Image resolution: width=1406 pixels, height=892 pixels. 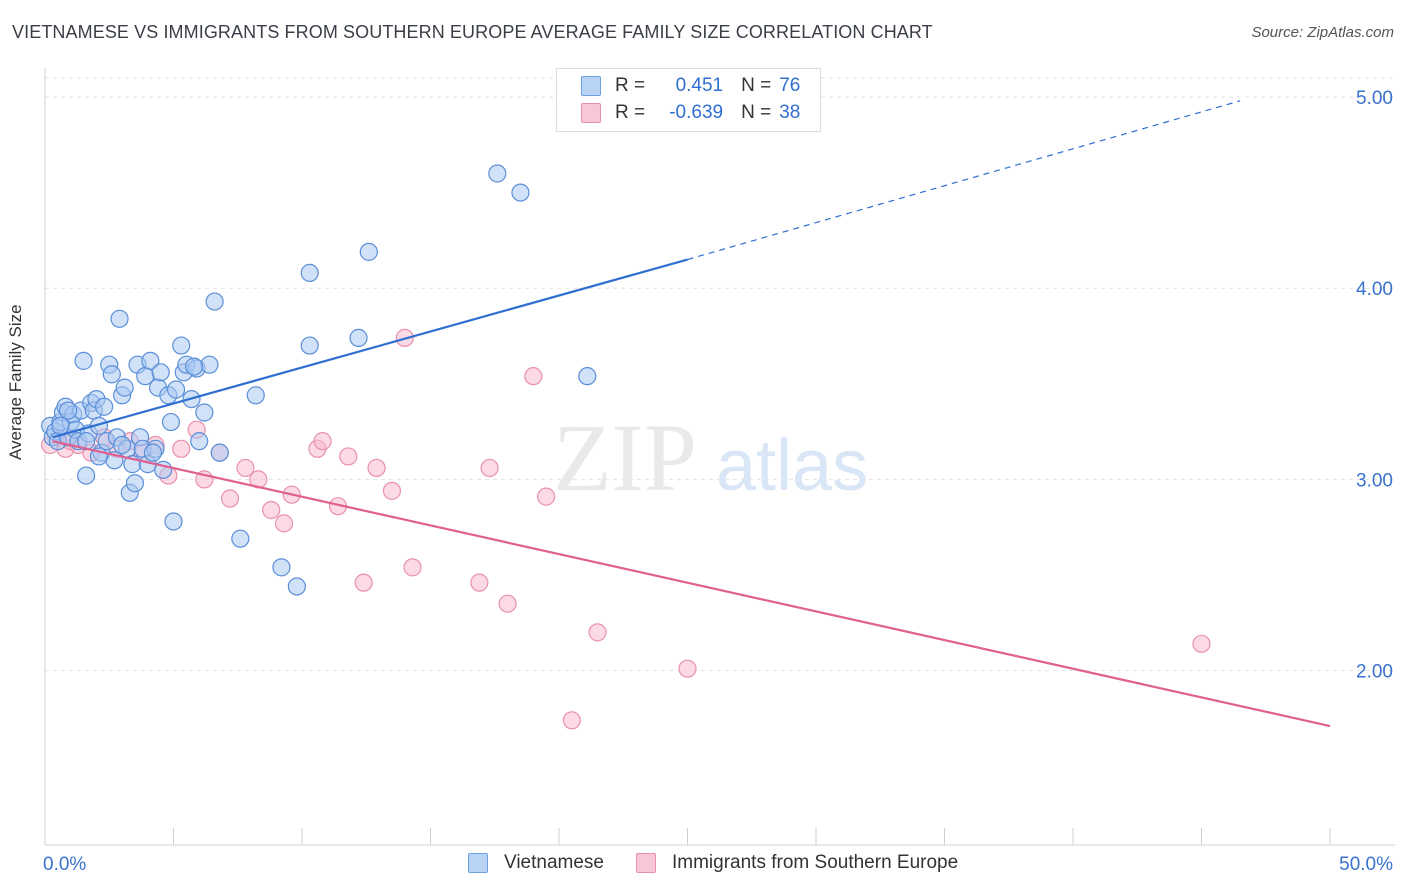 What do you see at coordinates (699, 85) in the screenshot?
I see `legend-r-value: 0.451` at bounding box center [699, 85].